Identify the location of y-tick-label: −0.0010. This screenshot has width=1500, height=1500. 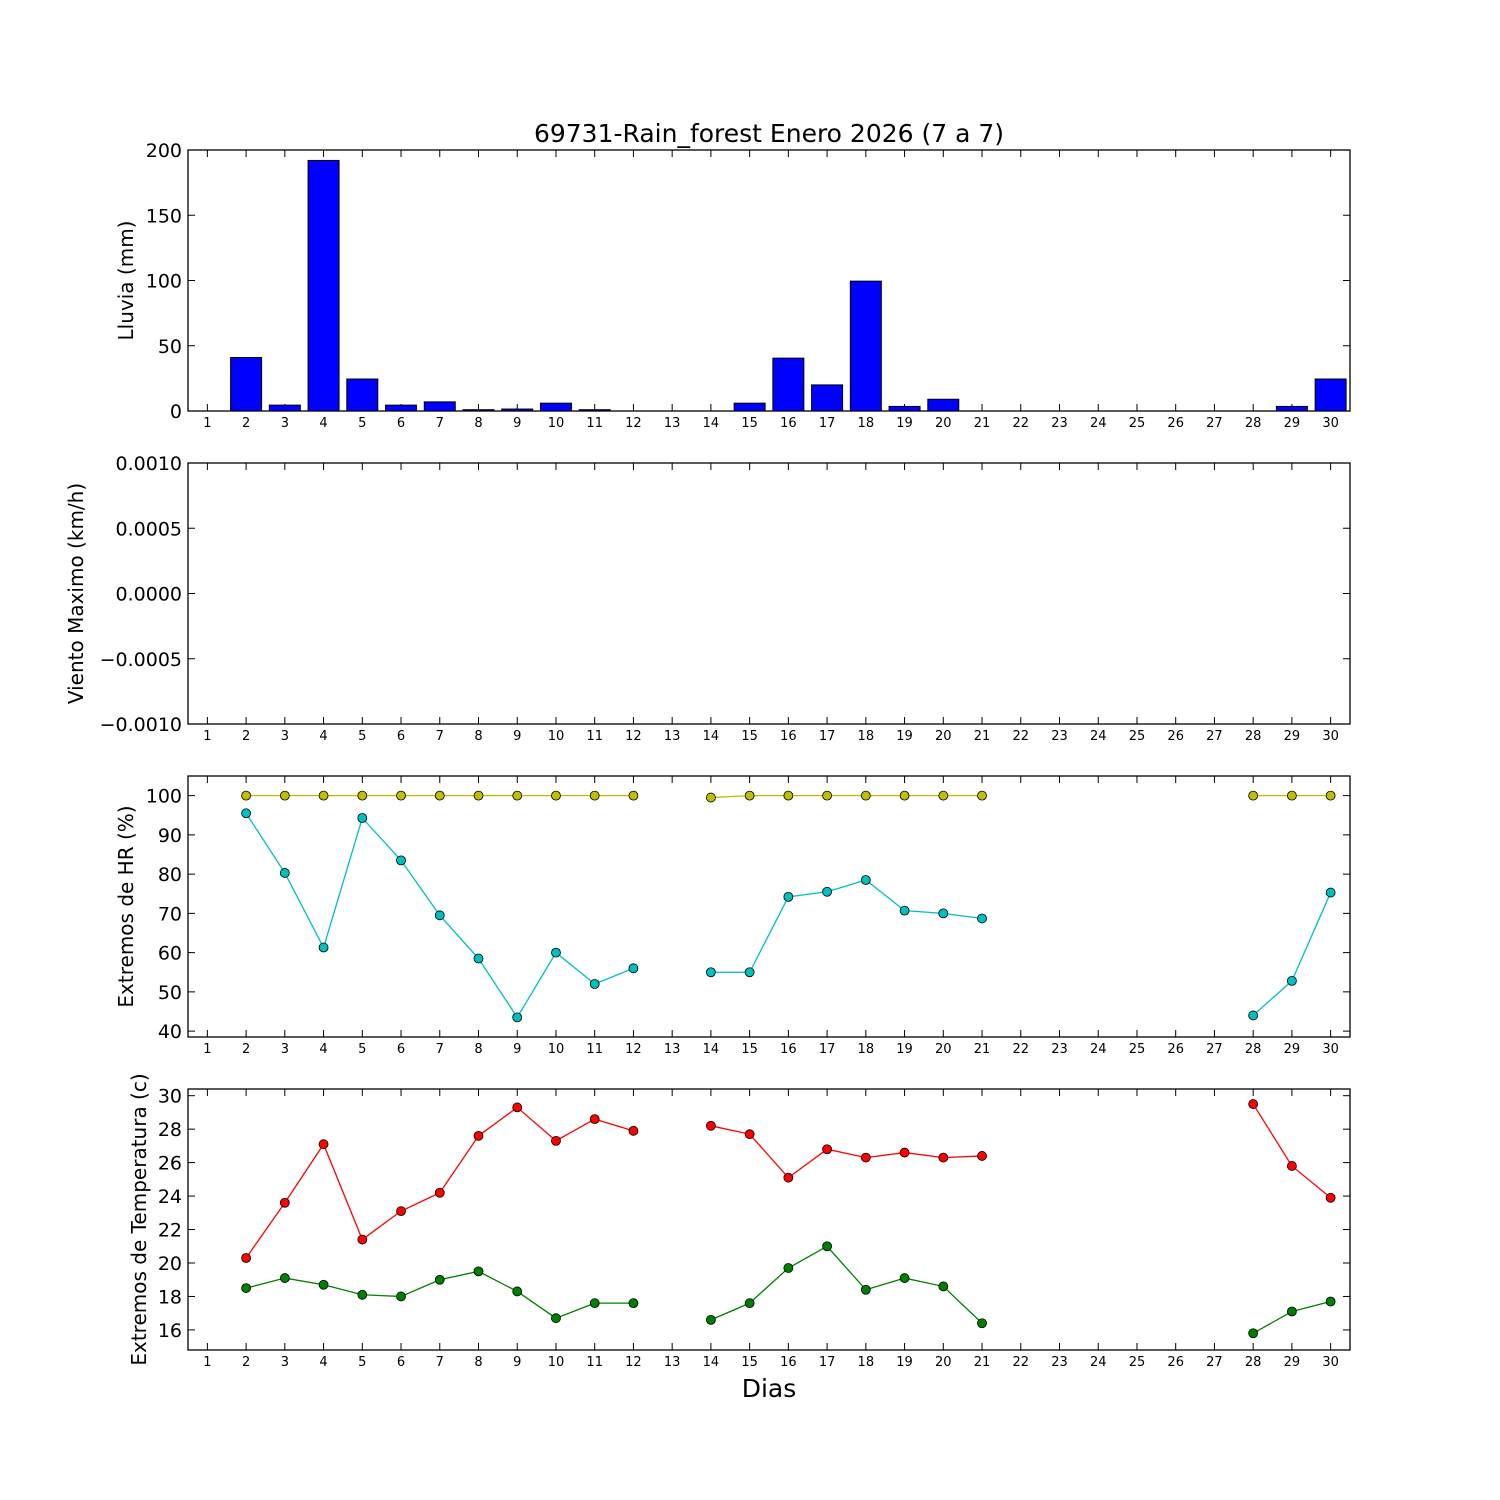
(141, 725).